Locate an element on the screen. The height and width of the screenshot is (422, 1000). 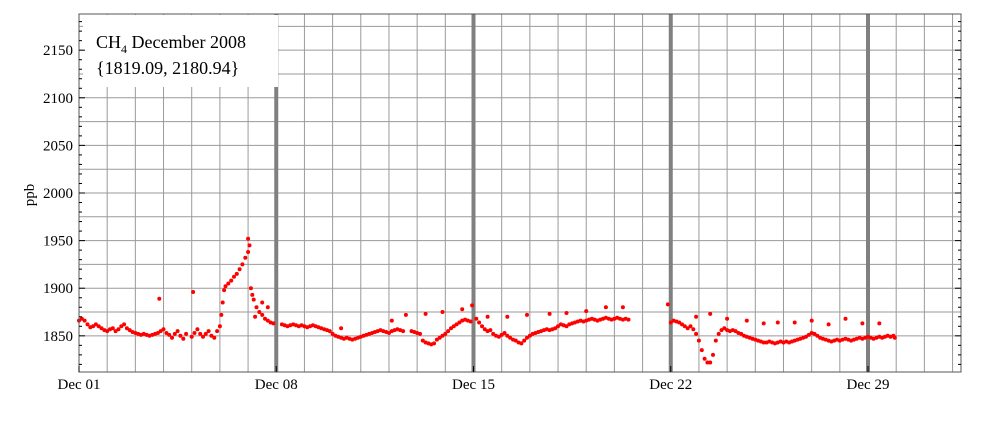
y-tick-label: 1950 is located at coordinates (58, 242).